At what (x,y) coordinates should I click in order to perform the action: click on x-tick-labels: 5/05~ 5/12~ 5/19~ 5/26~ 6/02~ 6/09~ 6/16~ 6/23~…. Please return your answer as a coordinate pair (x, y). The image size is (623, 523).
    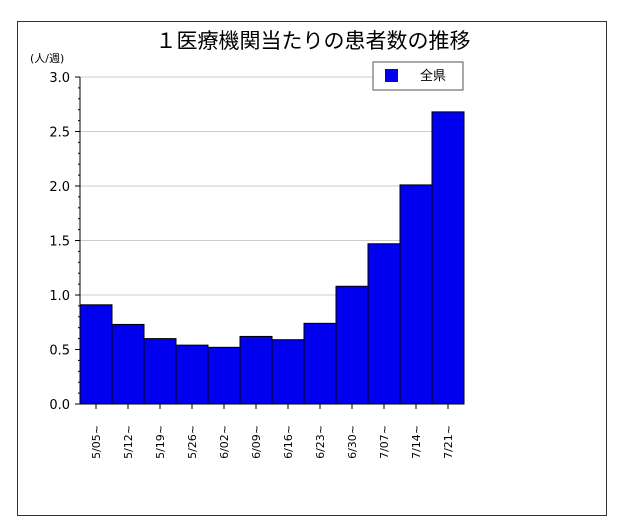
    Looking at the image, I should click on (272, 442).